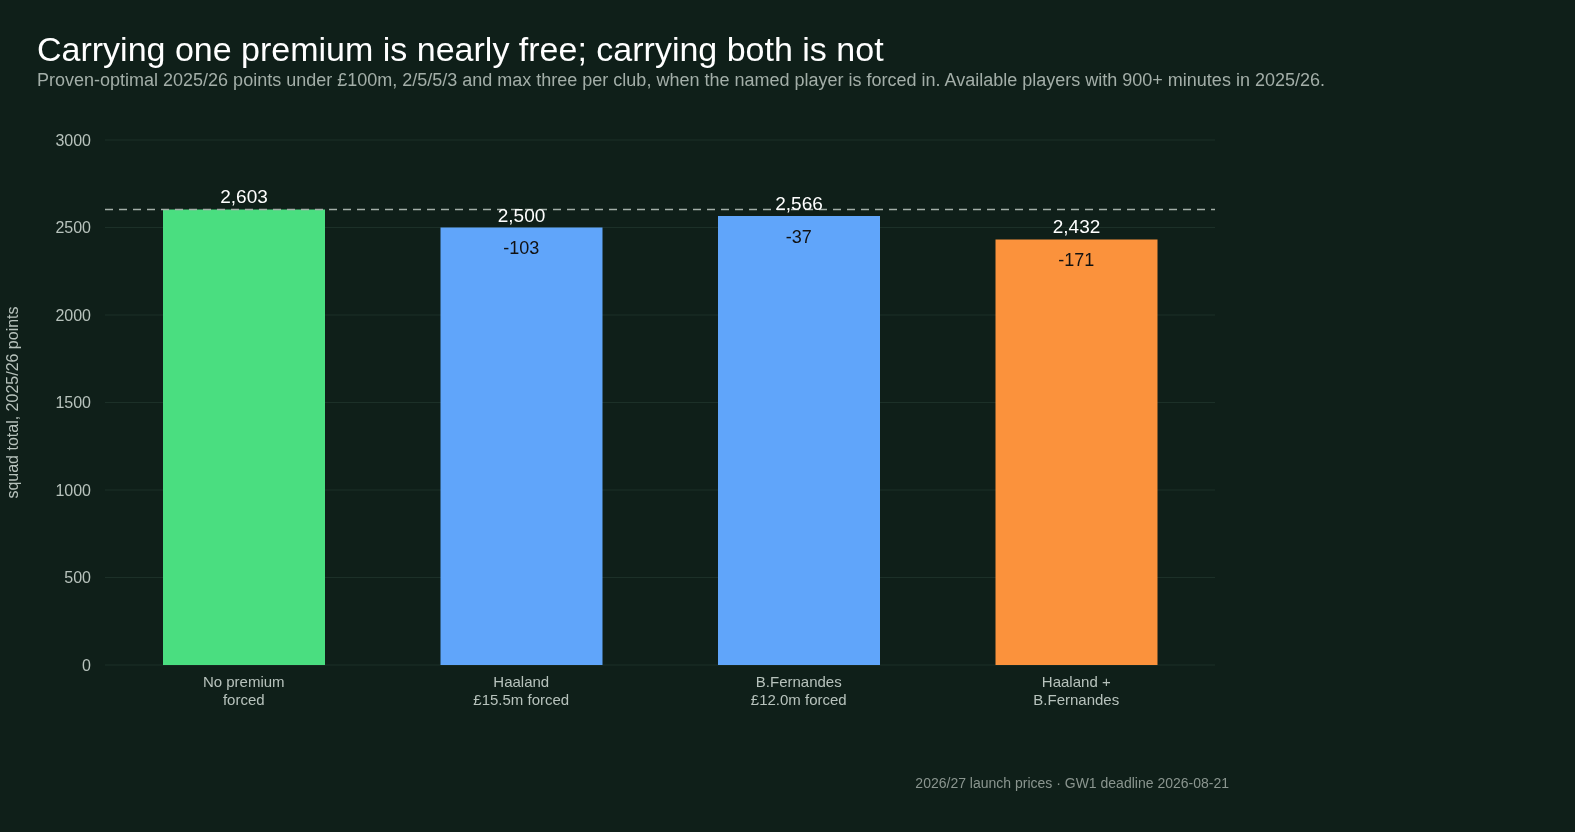 The height and width of the screenshot is (832, 1575). Describe the element at coordinates (73, 490) in the screenshot. I see `y-tick-label: 1000` at that location.